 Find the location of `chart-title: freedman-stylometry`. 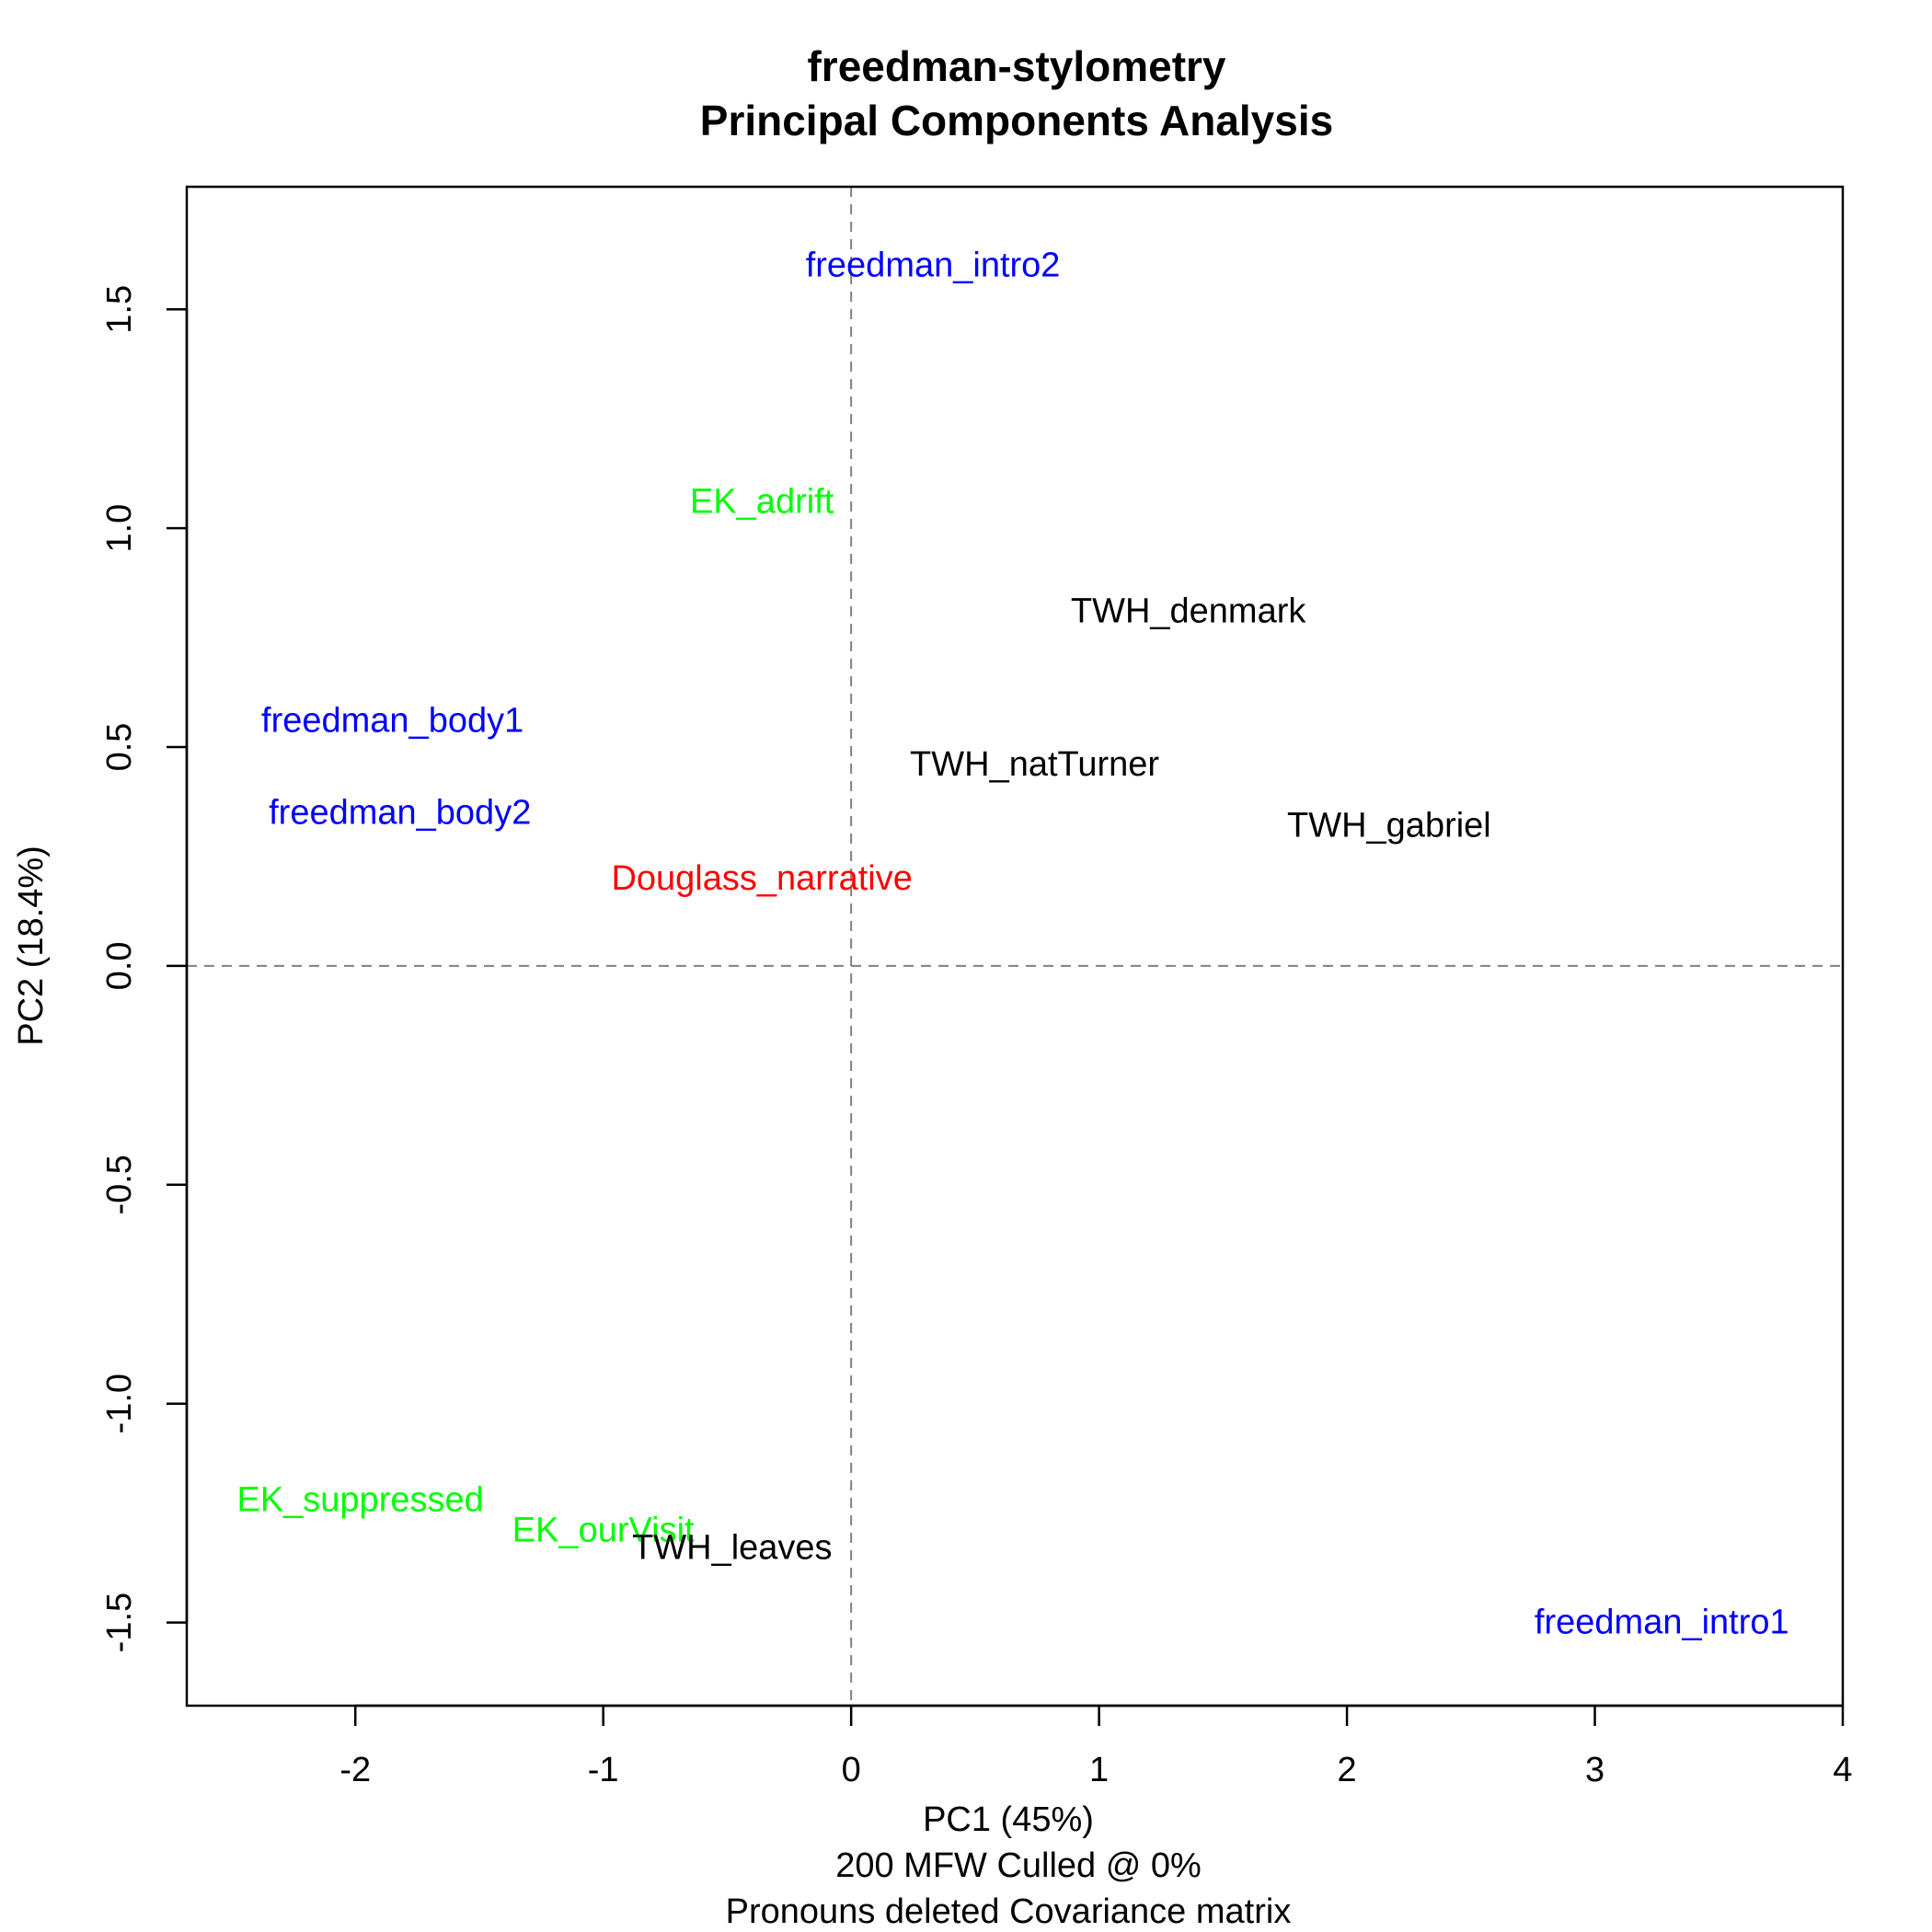

chart-title: freedman-stylometry is located at coordinates (1016, 66).